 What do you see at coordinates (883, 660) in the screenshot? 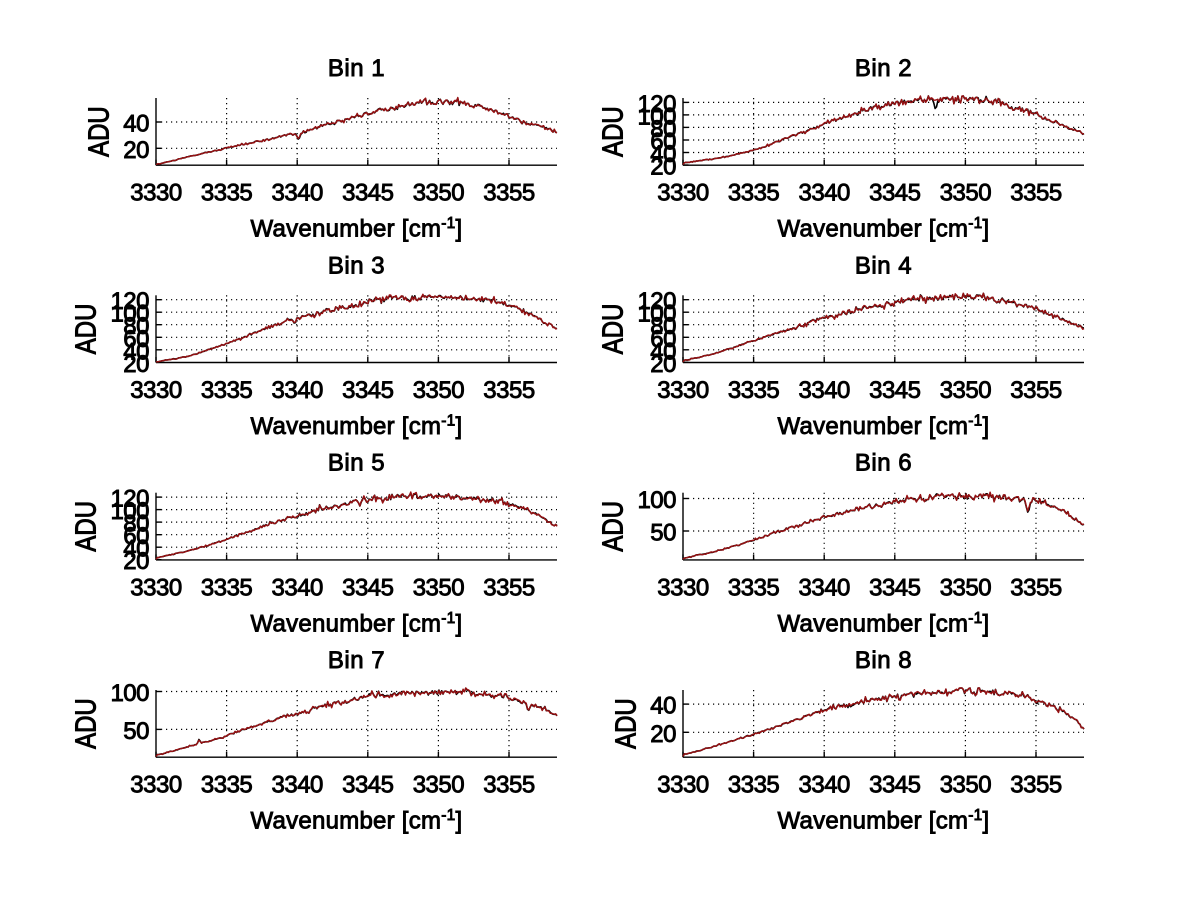
I see `svg-text: Bin 8` at bounding box center [883, 660].